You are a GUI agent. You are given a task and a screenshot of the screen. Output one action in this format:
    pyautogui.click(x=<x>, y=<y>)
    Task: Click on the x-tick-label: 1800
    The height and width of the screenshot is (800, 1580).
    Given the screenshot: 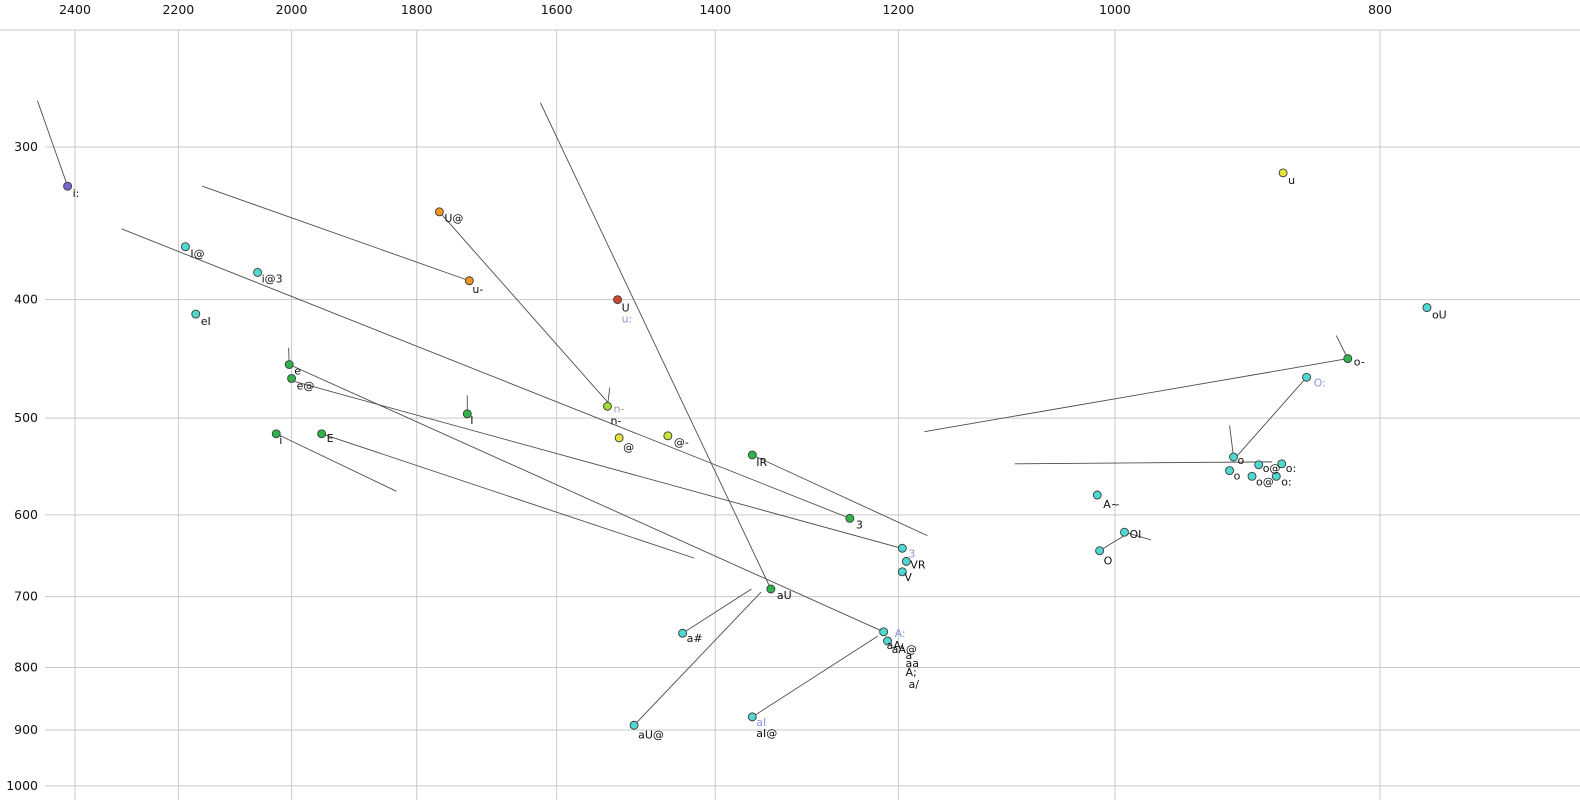 What is the action you would take?
    pyautogui.click(x=417, y=9)
    